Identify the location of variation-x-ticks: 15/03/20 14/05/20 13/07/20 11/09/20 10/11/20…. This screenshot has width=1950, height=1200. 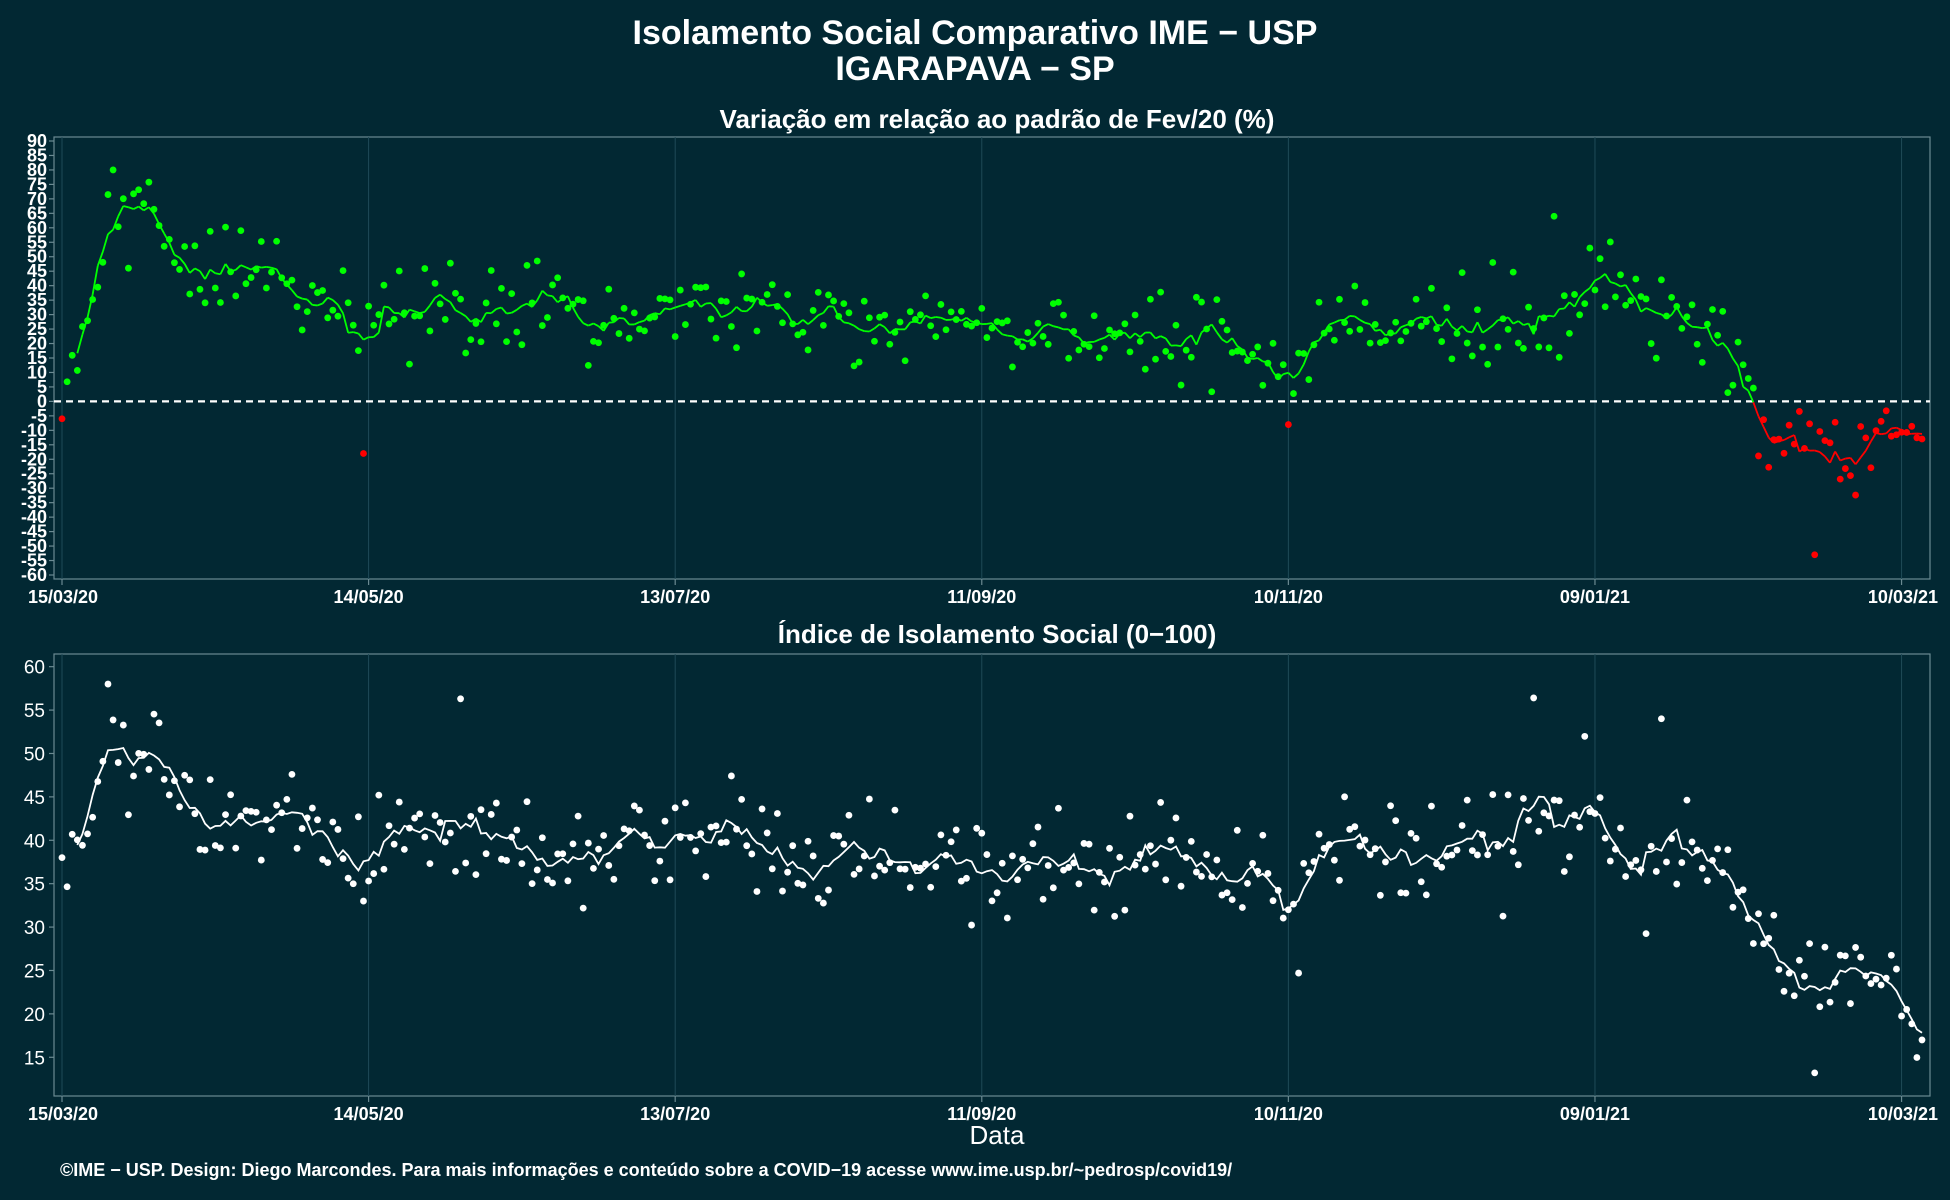
(983, 593).